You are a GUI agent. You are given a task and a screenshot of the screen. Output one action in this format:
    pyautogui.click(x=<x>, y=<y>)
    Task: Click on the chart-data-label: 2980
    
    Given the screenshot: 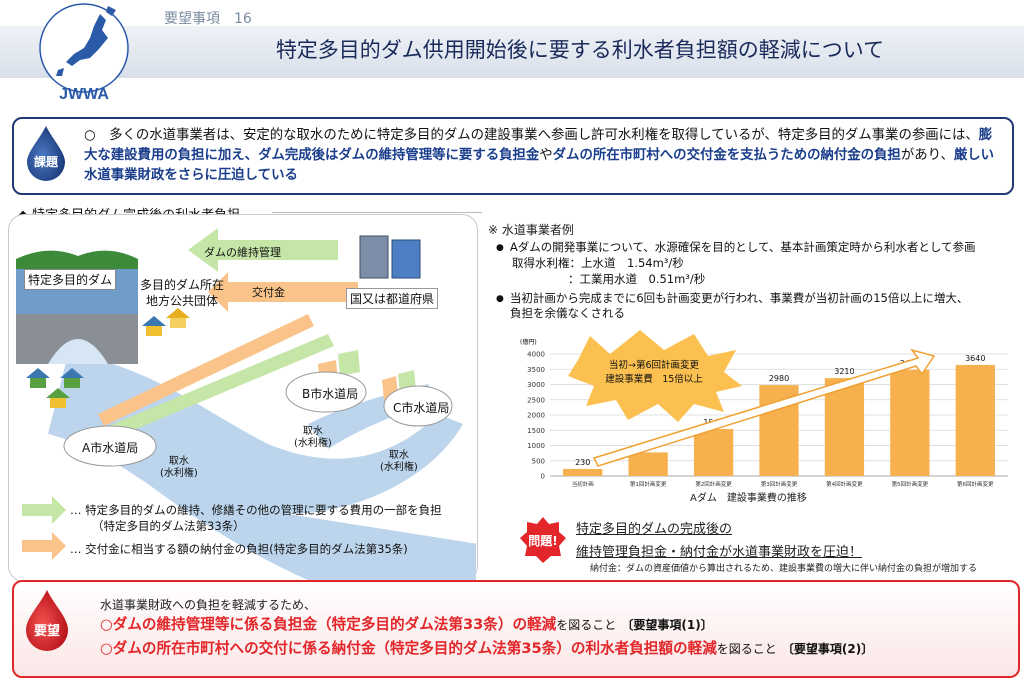 What is the action you would take?
    pyautogui.click(x=779, y=378)
    